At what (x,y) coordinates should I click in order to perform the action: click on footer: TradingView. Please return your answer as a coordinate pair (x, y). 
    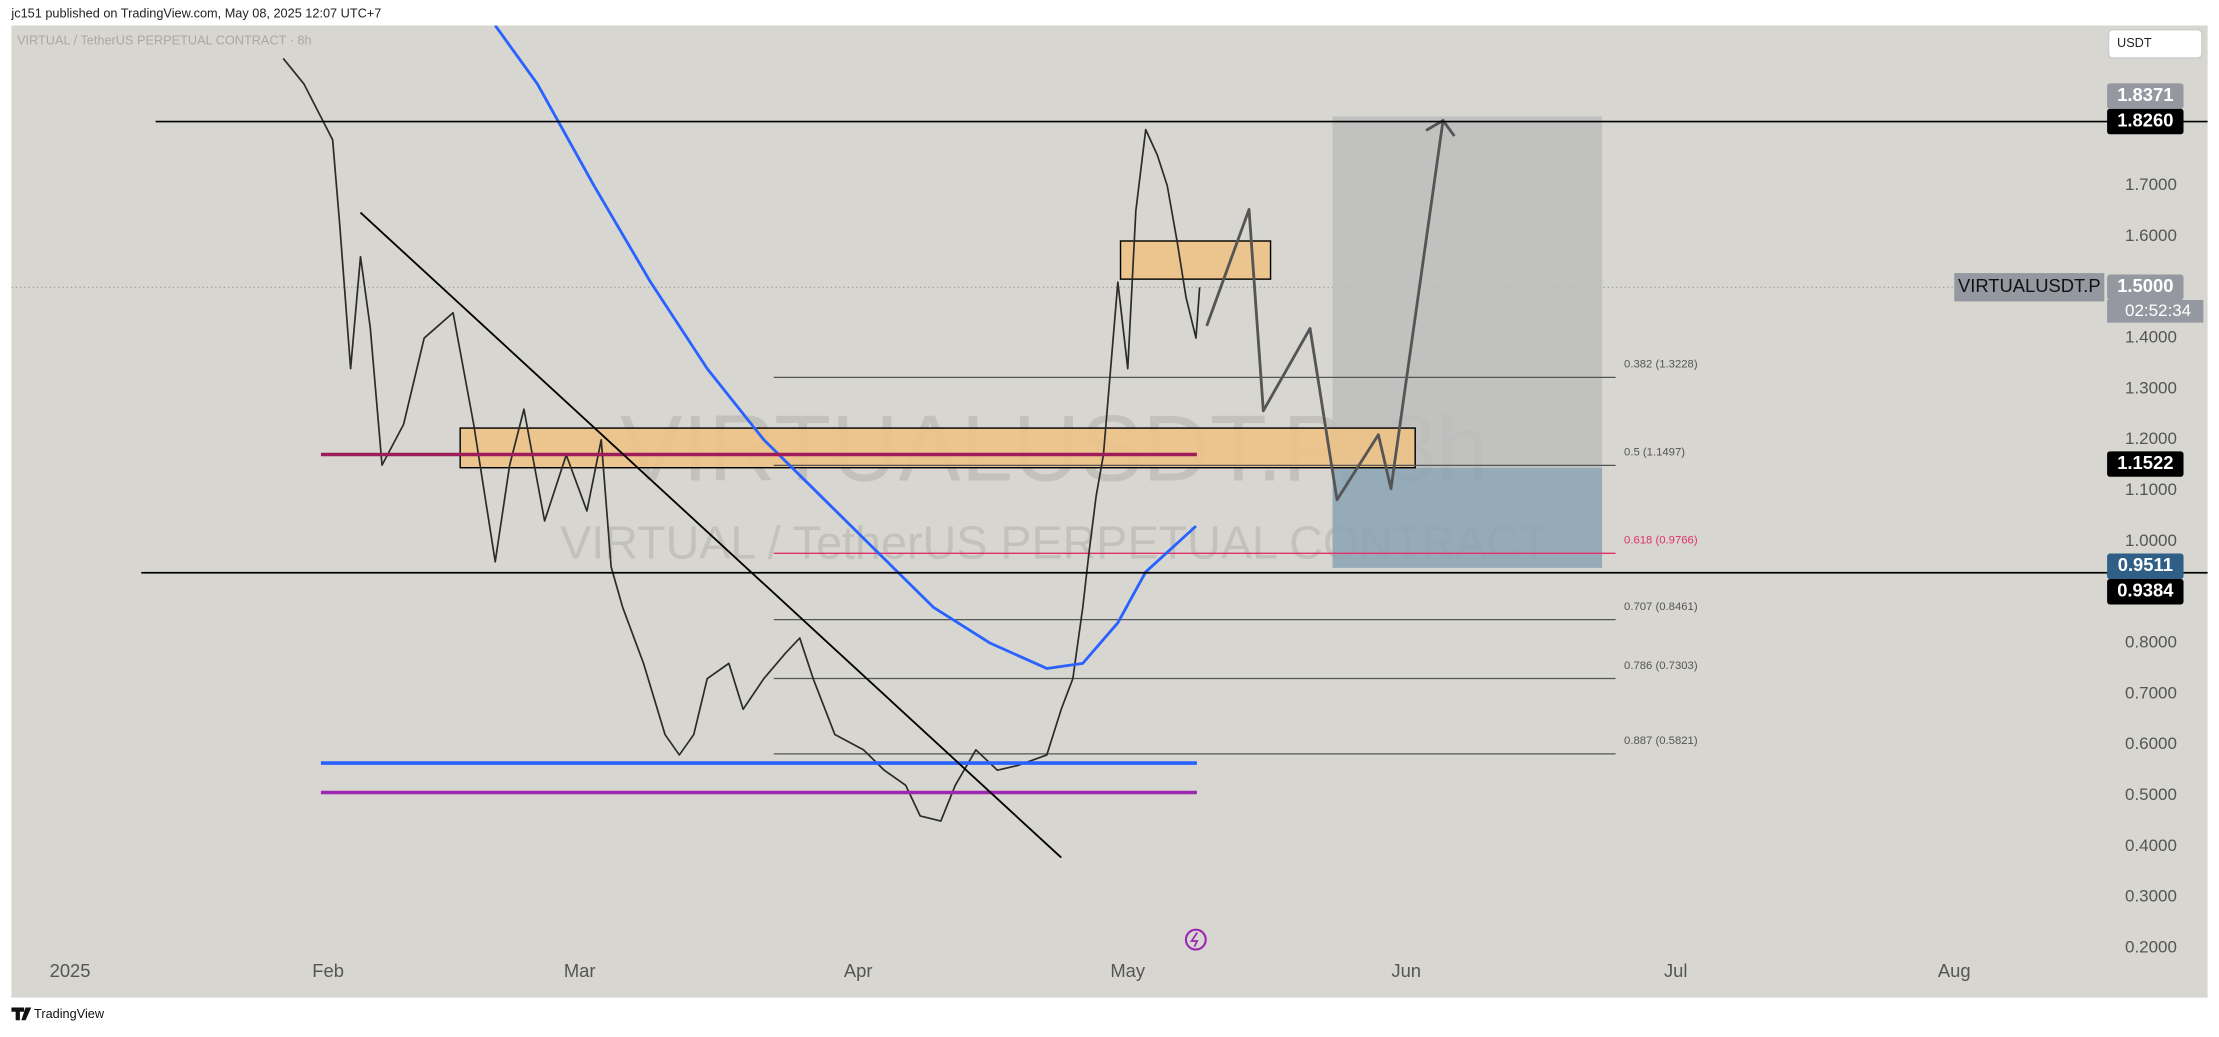
    Looking at the image, I should click on (69, 1013).